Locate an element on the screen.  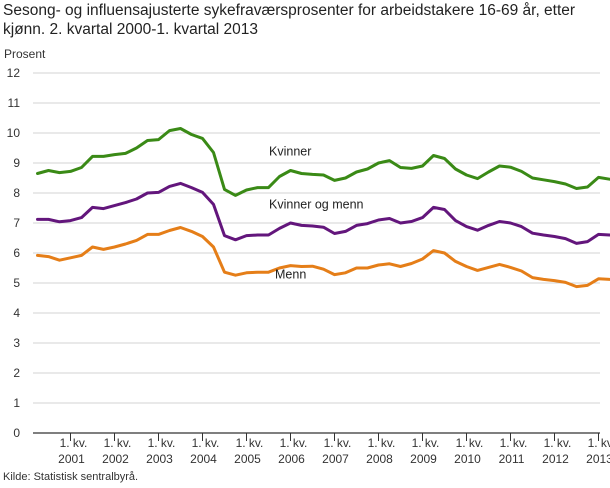
x-tick-label-year: 2006 is located at coordinates (291, 459).